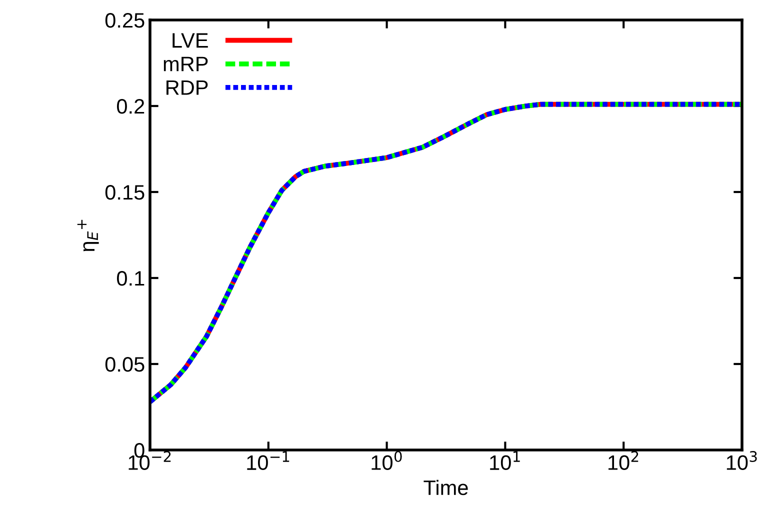  I want to click on y-tick-label: 0.25, so click(124, 20).